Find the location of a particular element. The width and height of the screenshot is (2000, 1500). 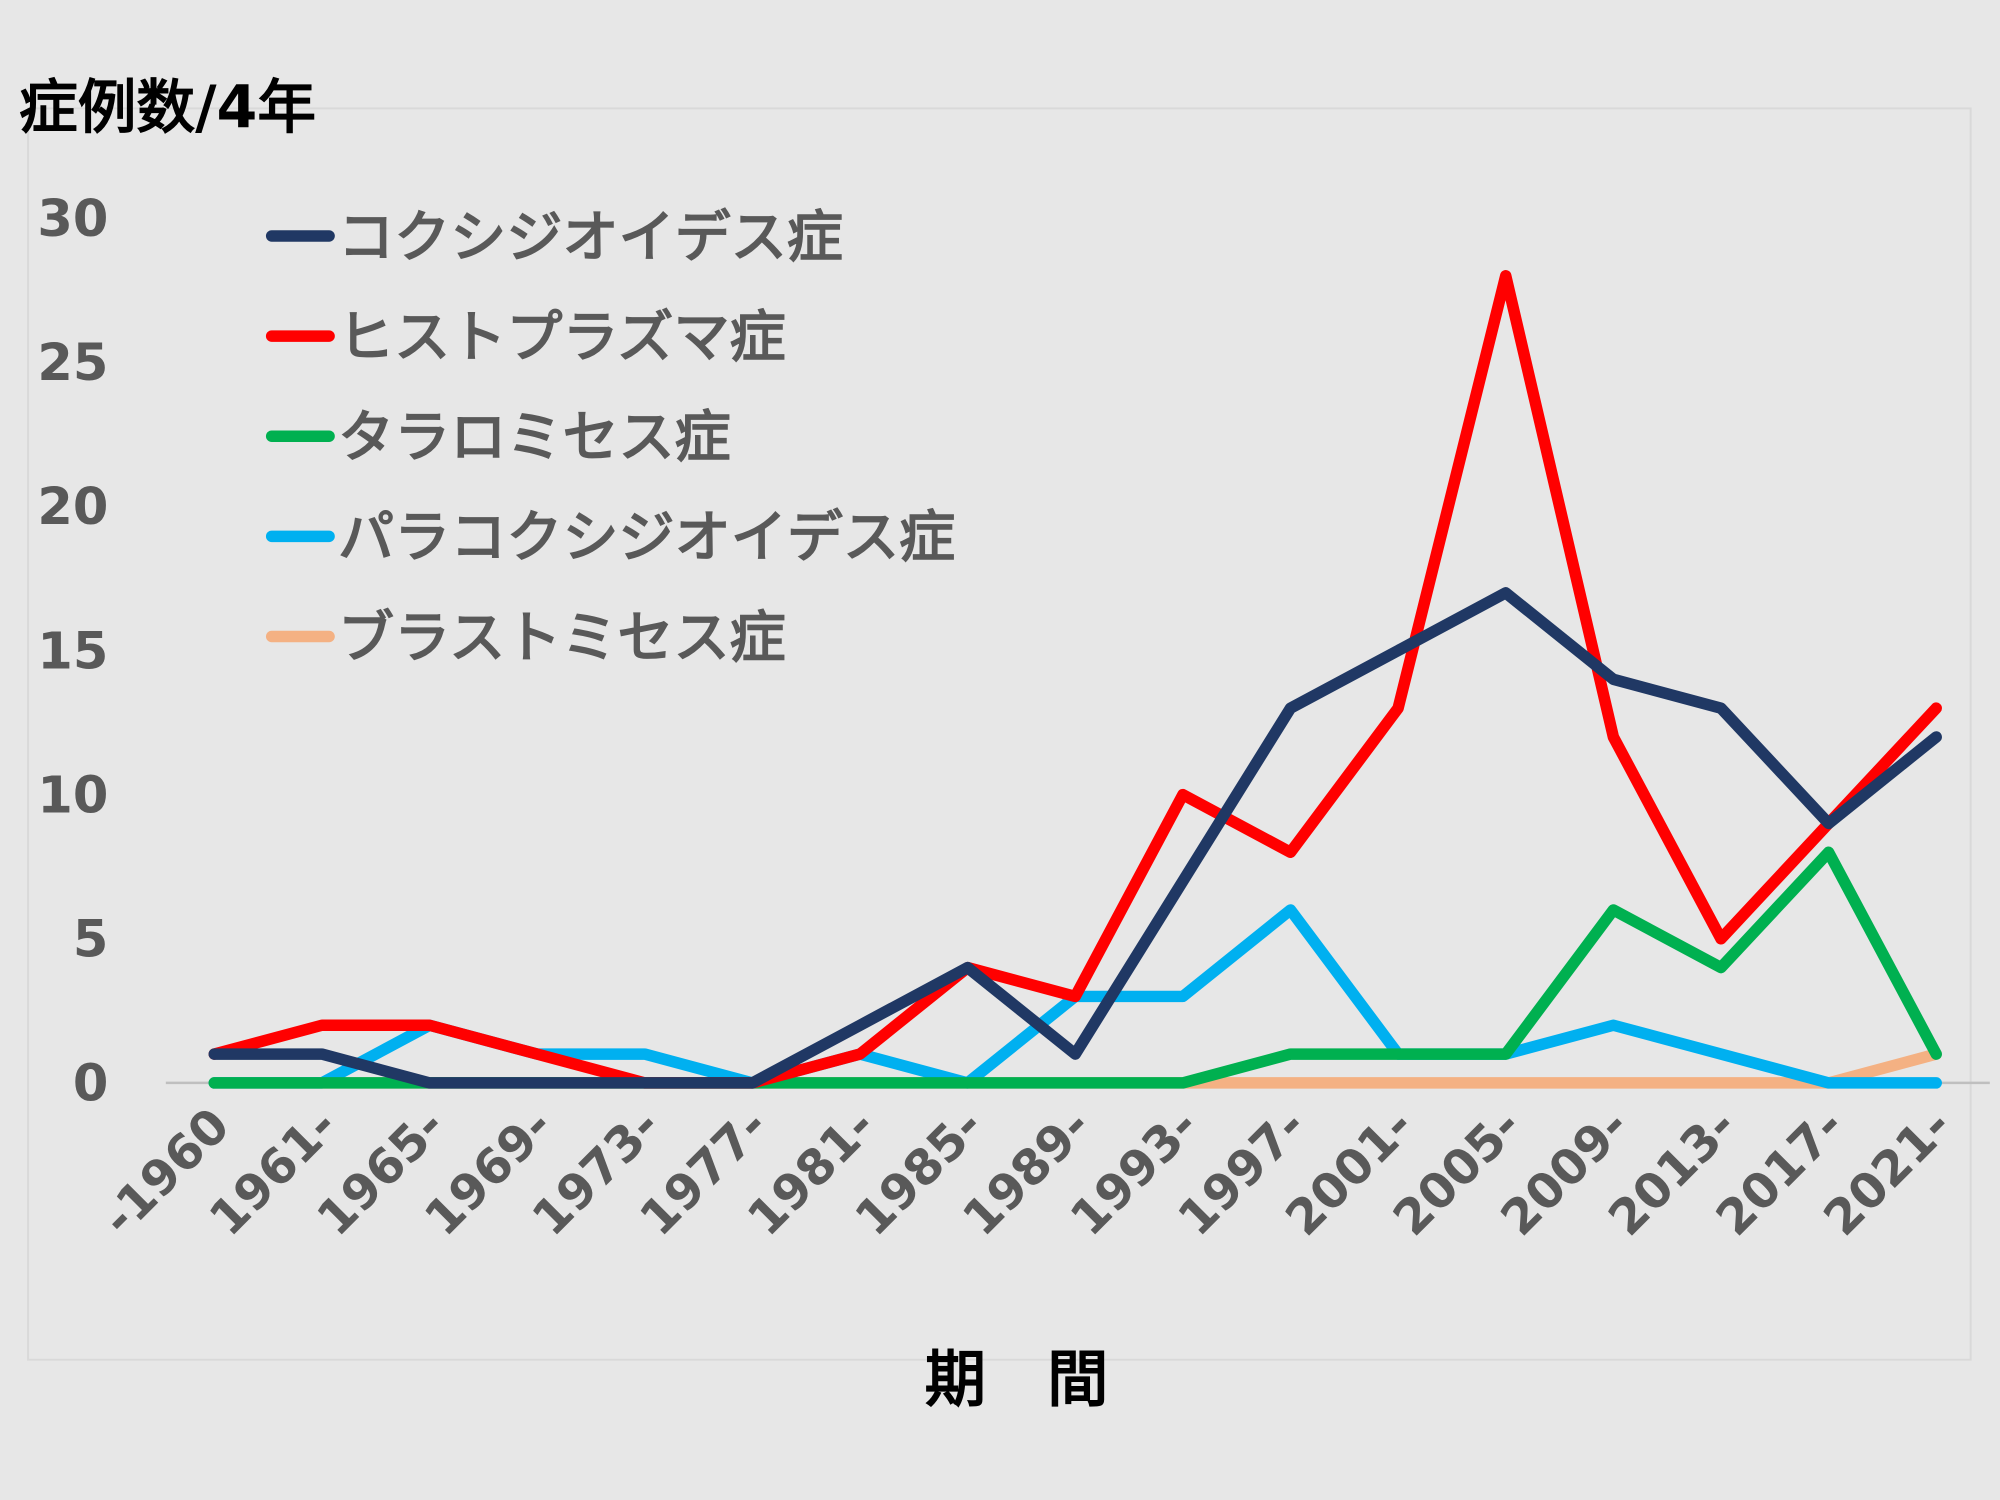

x-axis-title: 期 間 is located at coordinates (1017, 1380).